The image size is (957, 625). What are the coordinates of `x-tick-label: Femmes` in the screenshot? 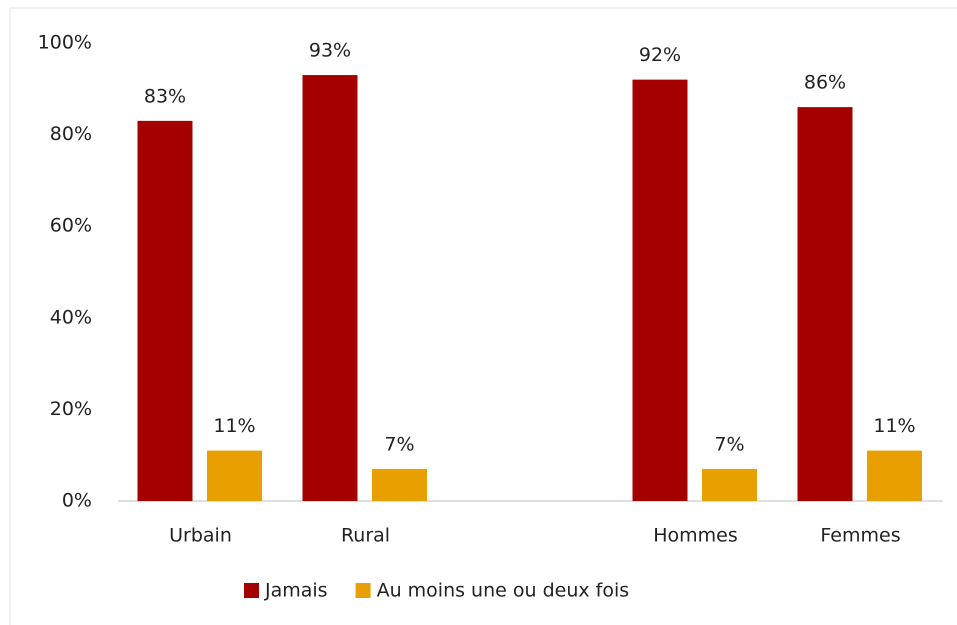 It's located at (860, 536).